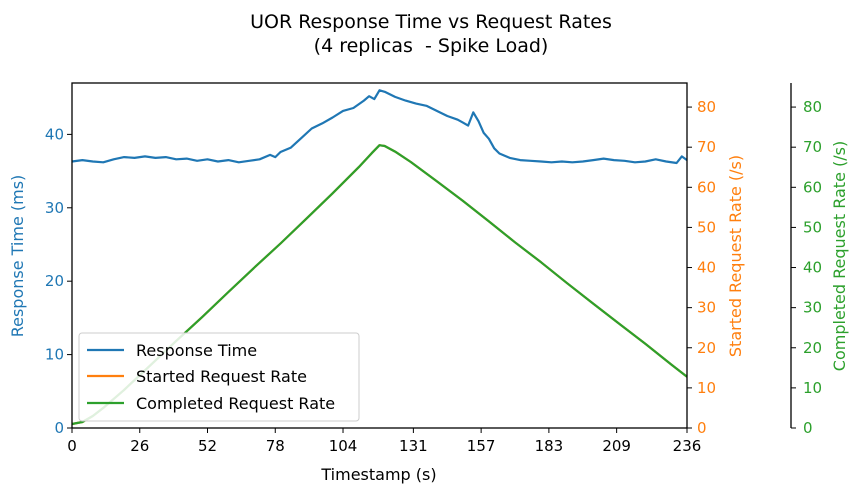 The height and width of the screenshot is (496, 862). I want to click on left-tick-label: 30, so click(54, 208).